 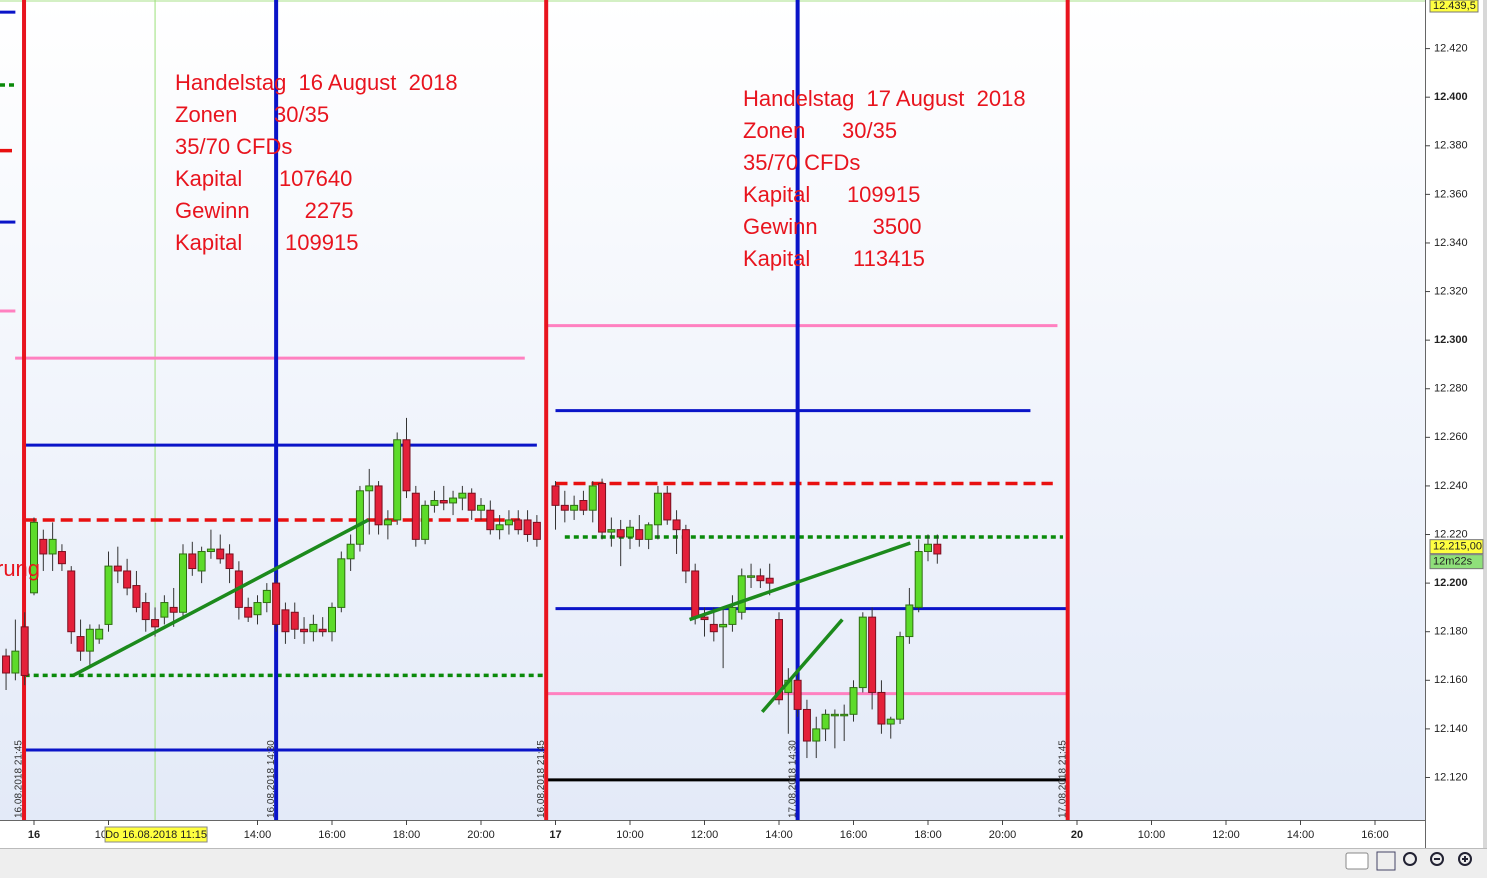 I want to click on toolbar, so click(x=743, y=863).